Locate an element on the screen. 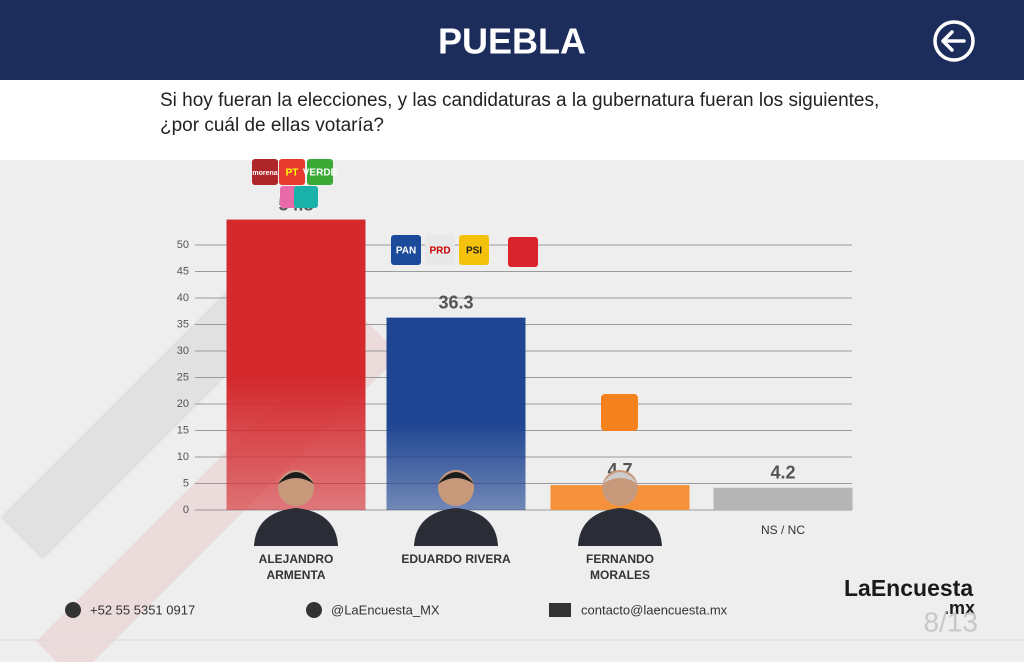 The image size is (1024, 662). page-title: PUEBLA is located at coordinates (512, 41).